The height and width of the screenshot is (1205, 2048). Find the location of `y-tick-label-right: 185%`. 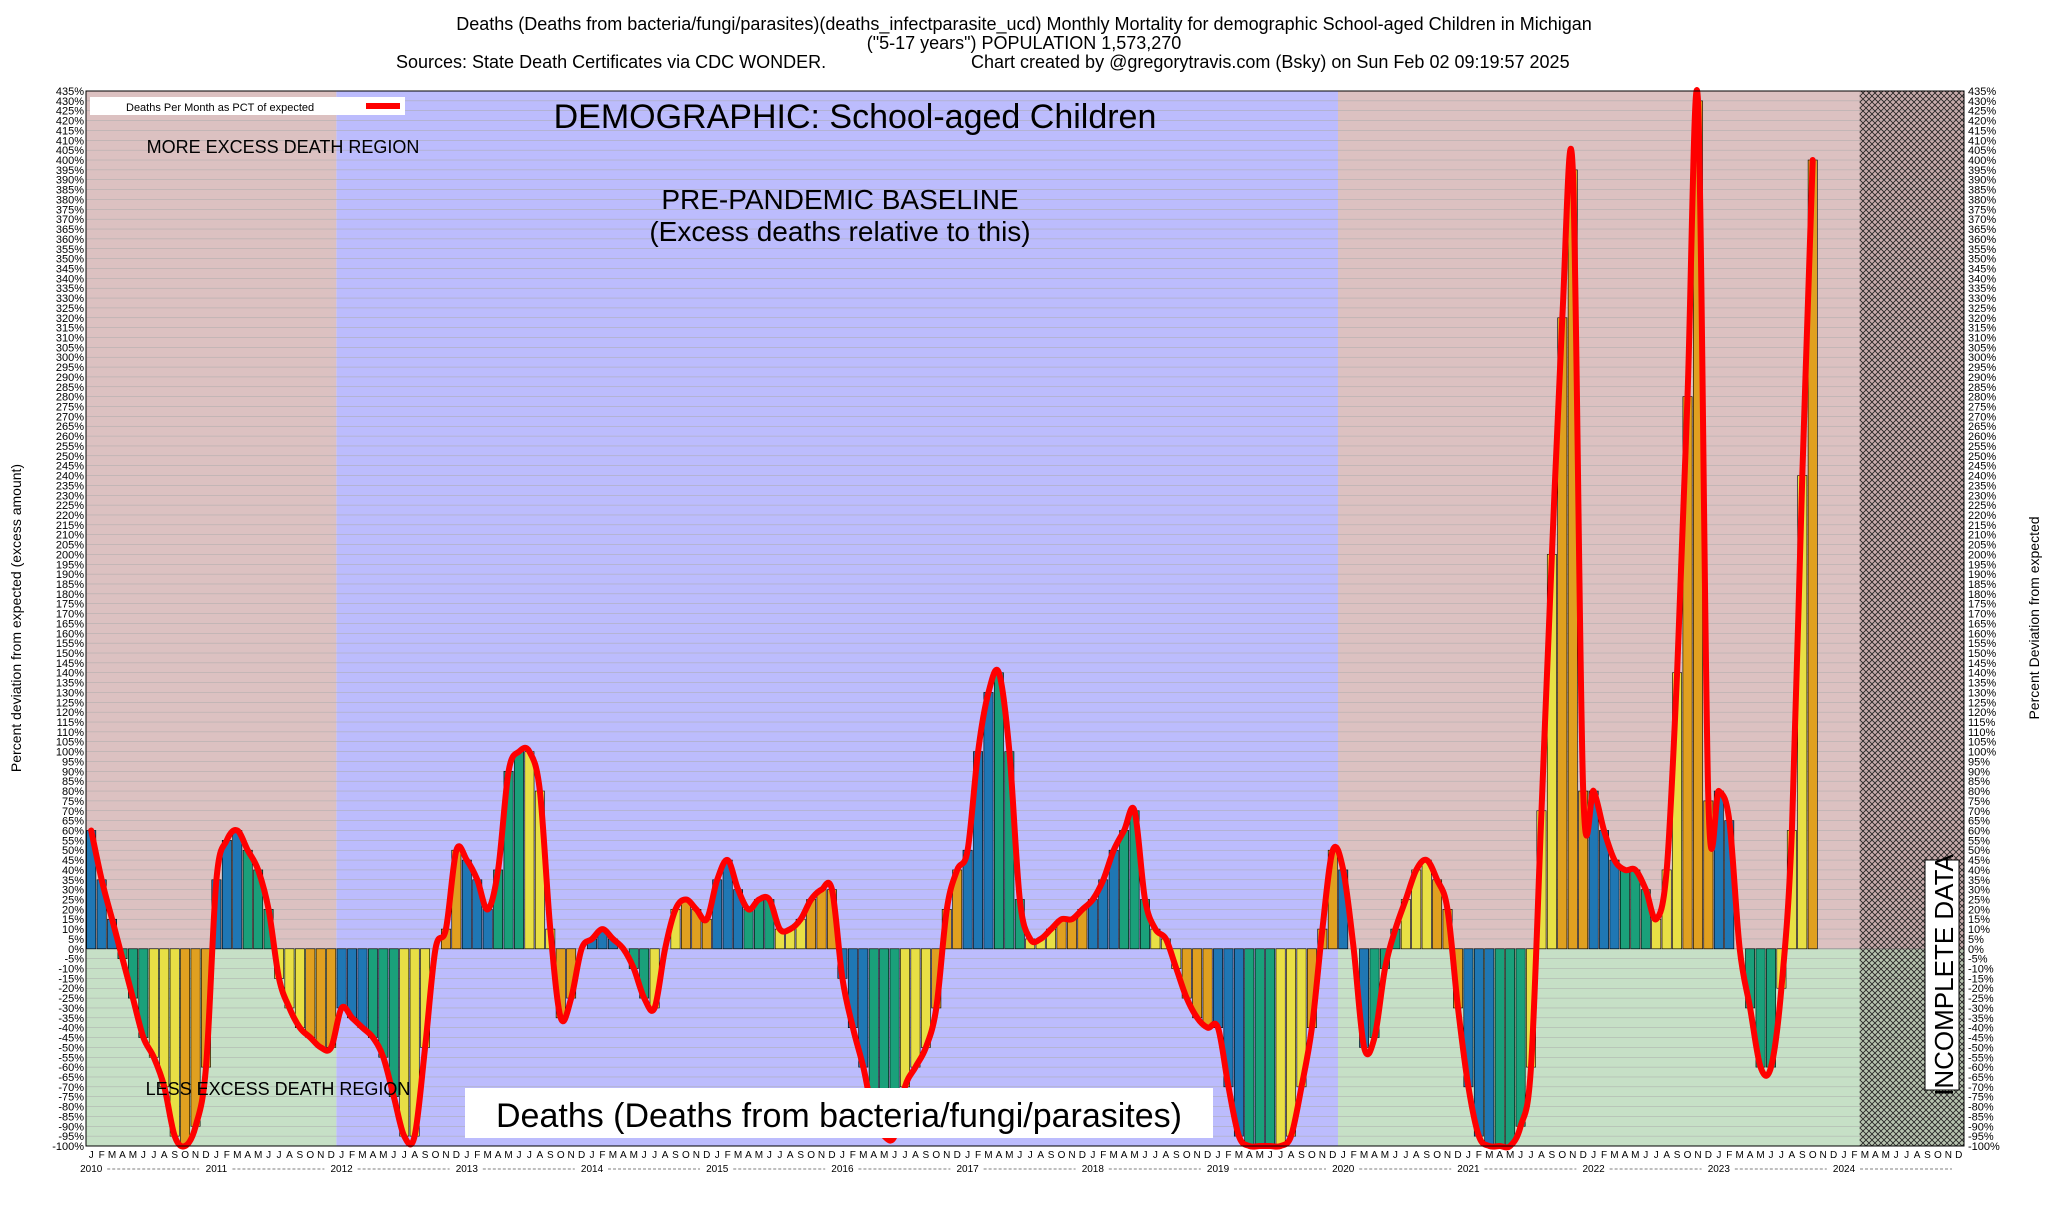

y-tick-label-right: 185% is located at coordinates (1982, 585).